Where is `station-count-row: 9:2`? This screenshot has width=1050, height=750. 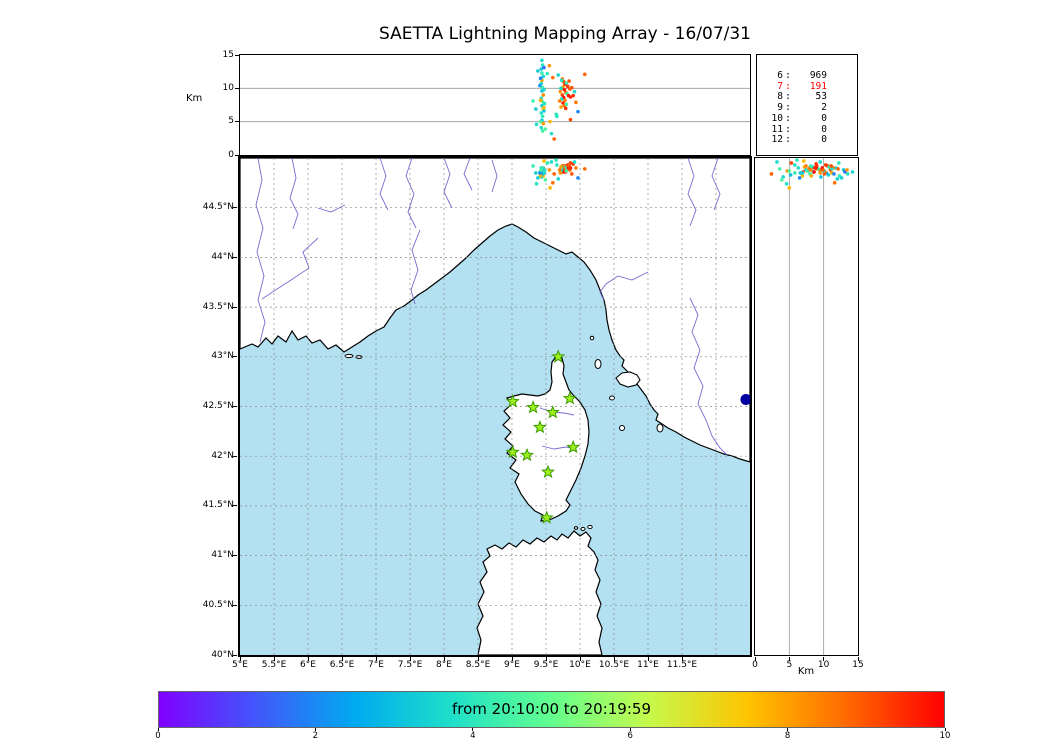
station-count-row: 9:2 is located at coordinates (802, 108).